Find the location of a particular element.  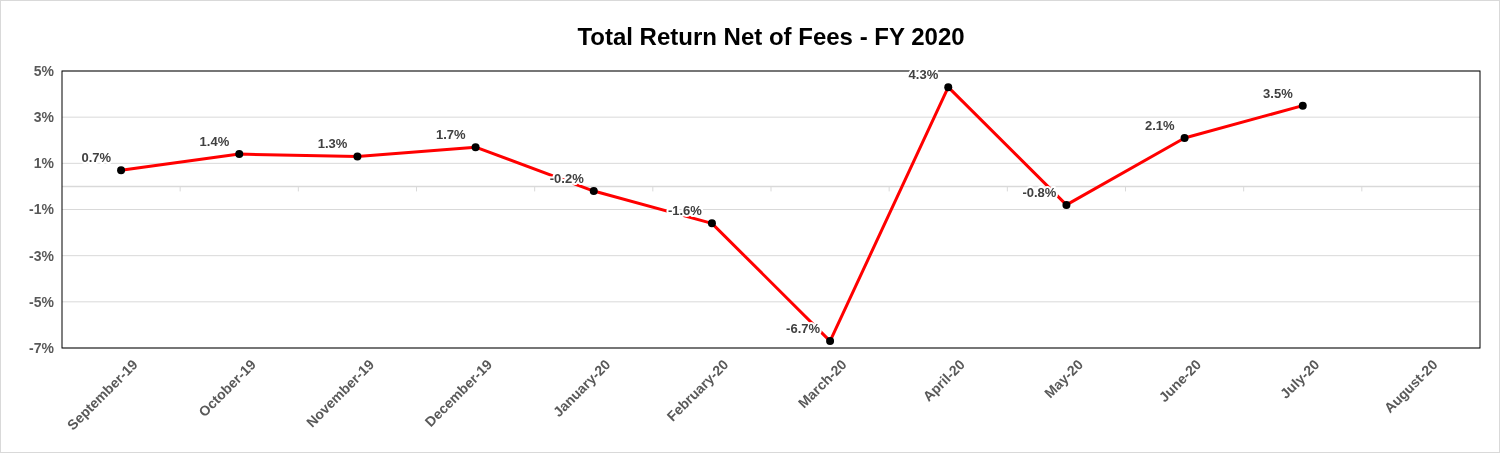

y-tick-label: -5% is located at coordinates (42, 301).